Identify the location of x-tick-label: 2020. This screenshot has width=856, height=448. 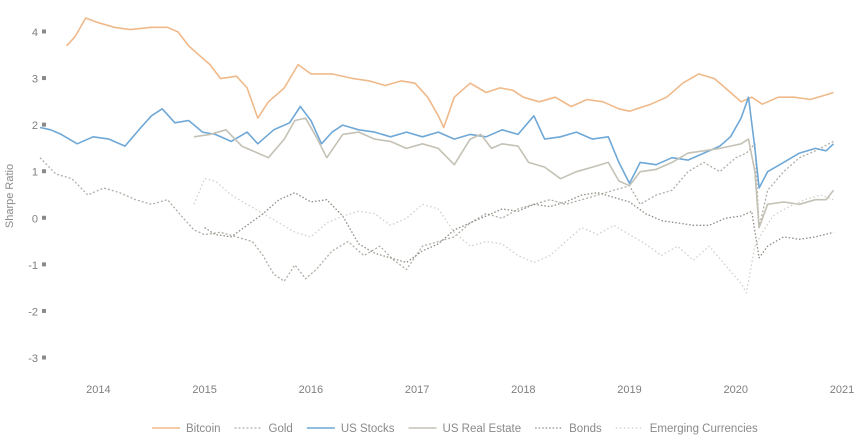
(736, 390).